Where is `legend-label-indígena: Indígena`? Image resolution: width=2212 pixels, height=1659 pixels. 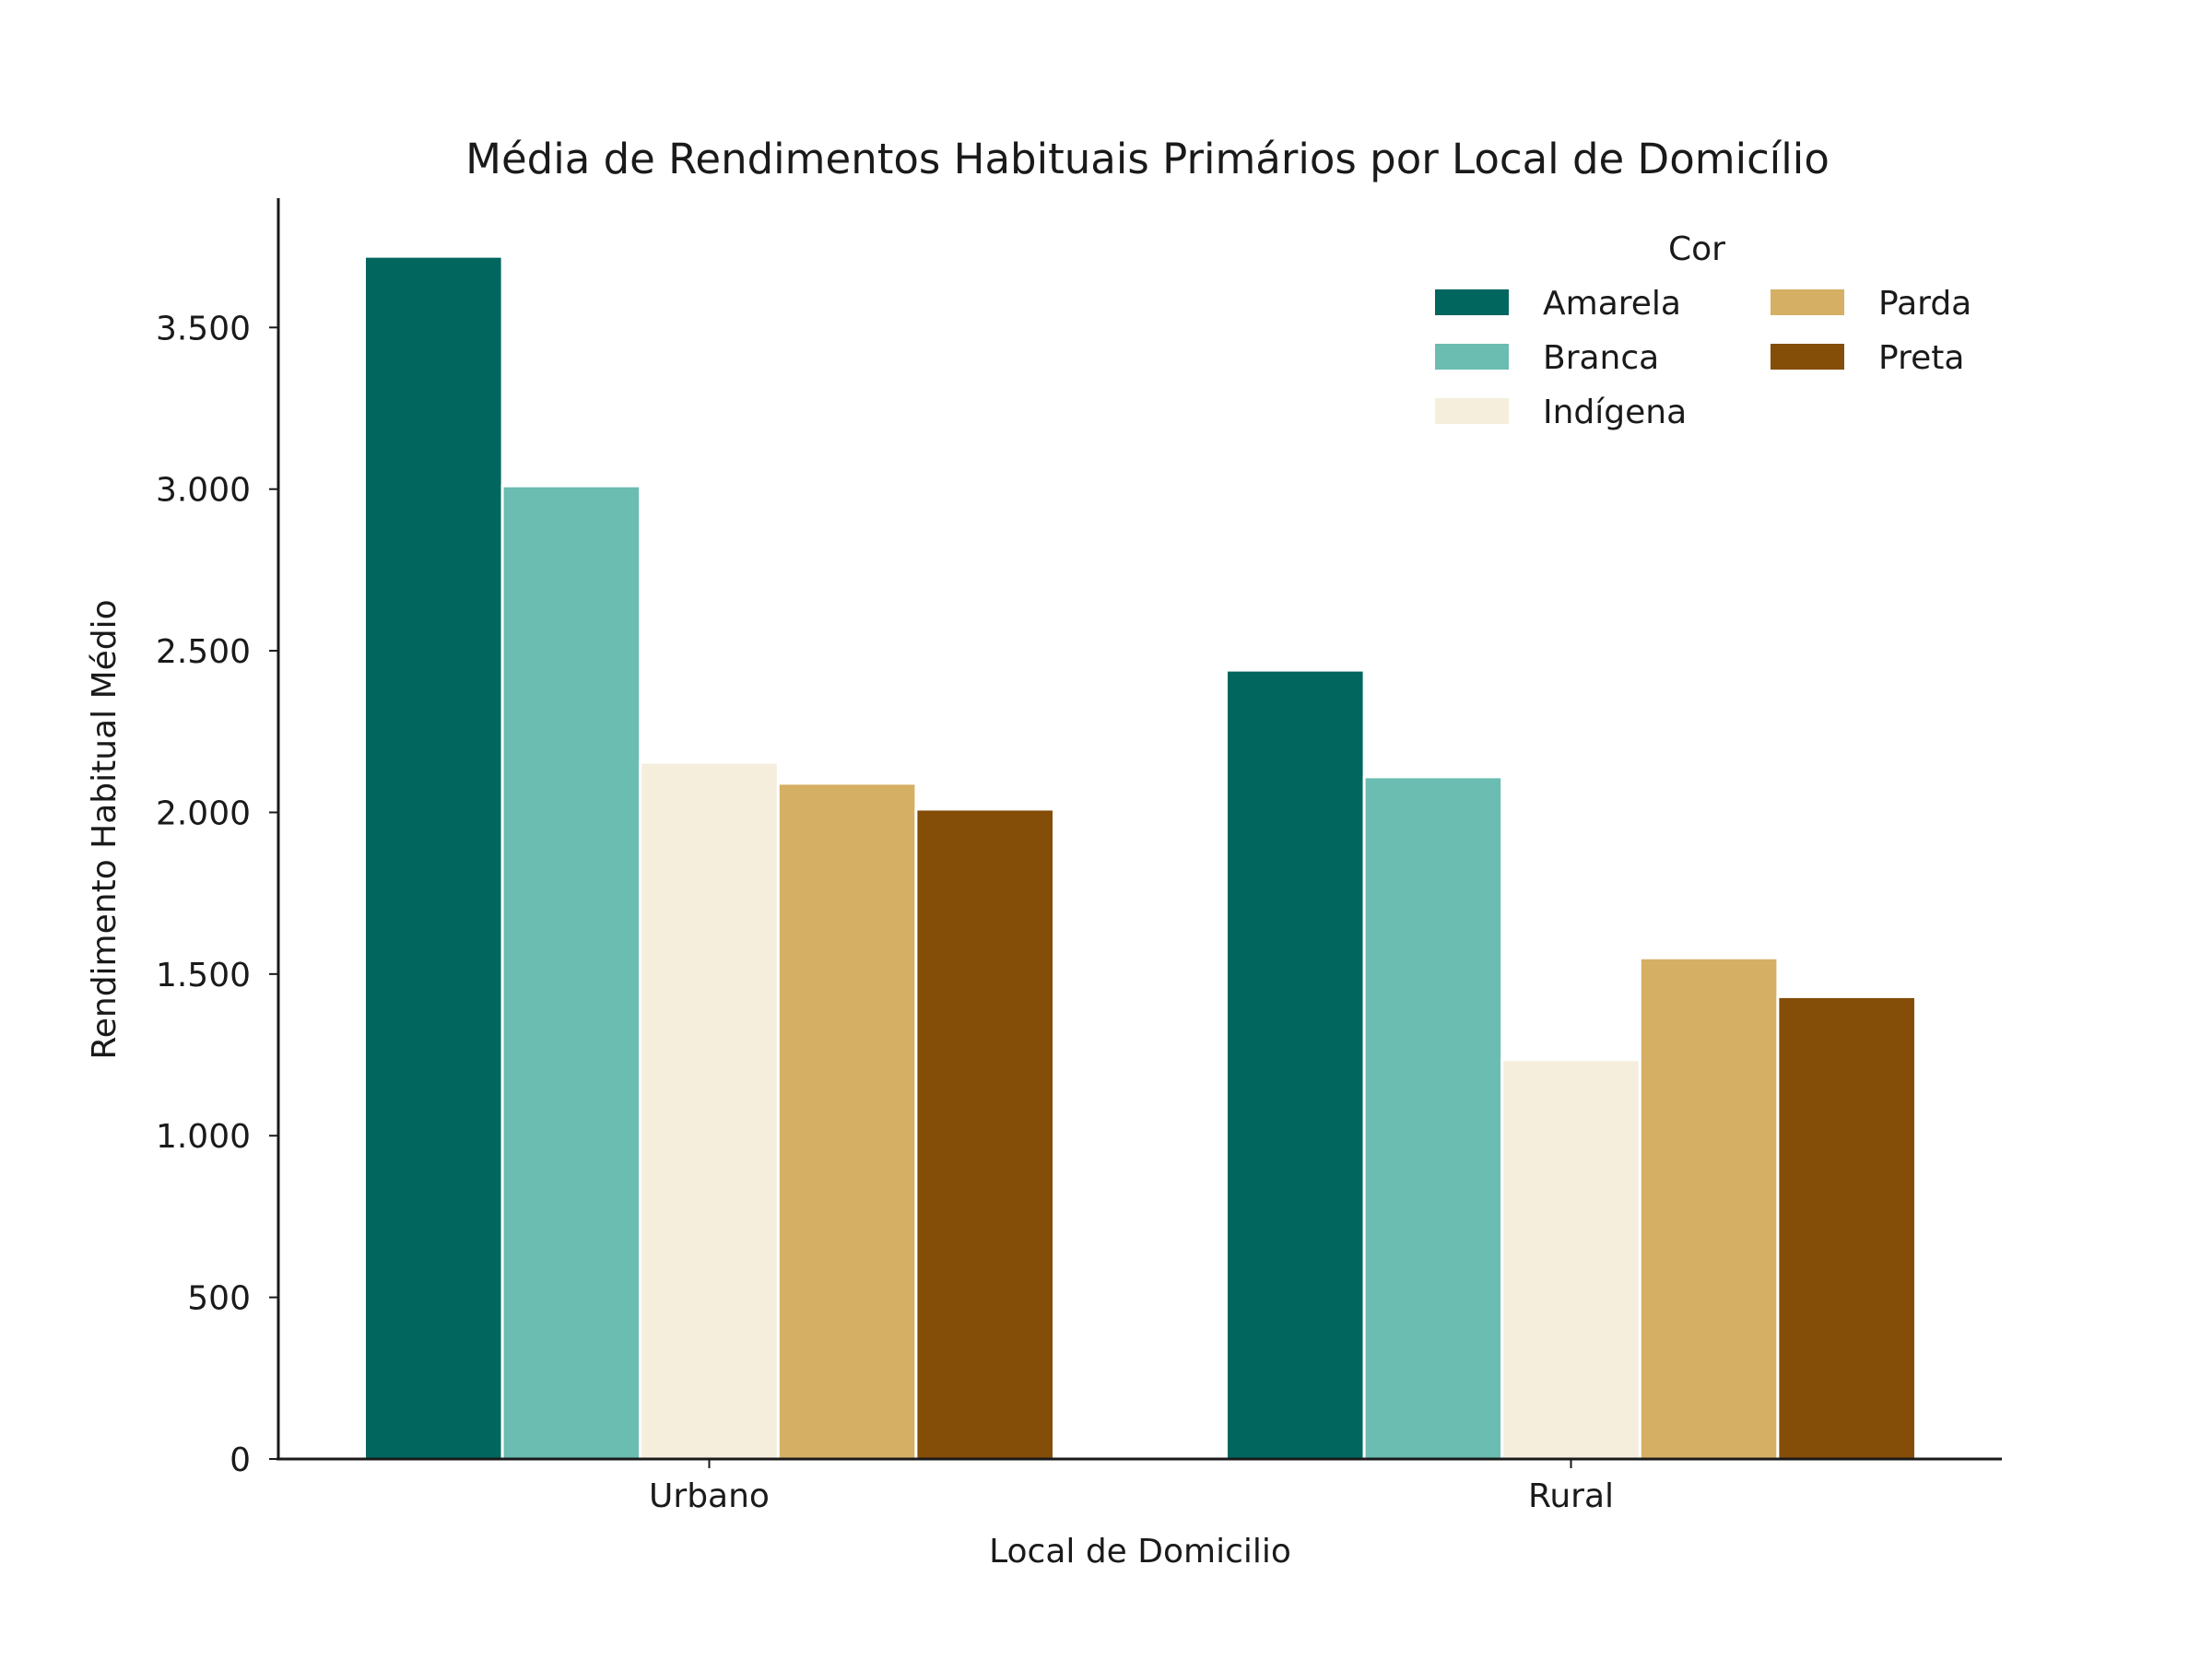 legend-label-indígena: Indígena is located at coordinates (1615, 412).